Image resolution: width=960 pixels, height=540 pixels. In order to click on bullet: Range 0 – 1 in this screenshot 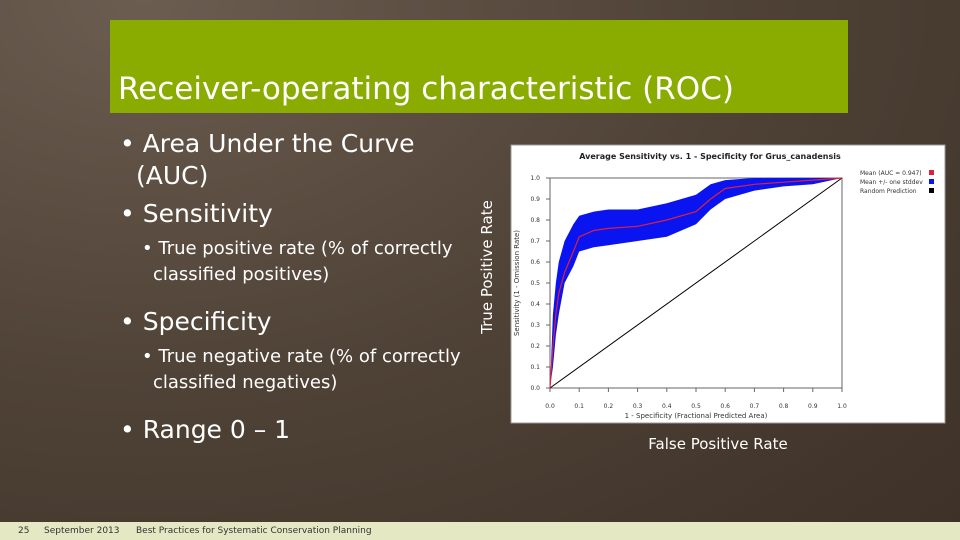, I will do `click(292, 430)`.